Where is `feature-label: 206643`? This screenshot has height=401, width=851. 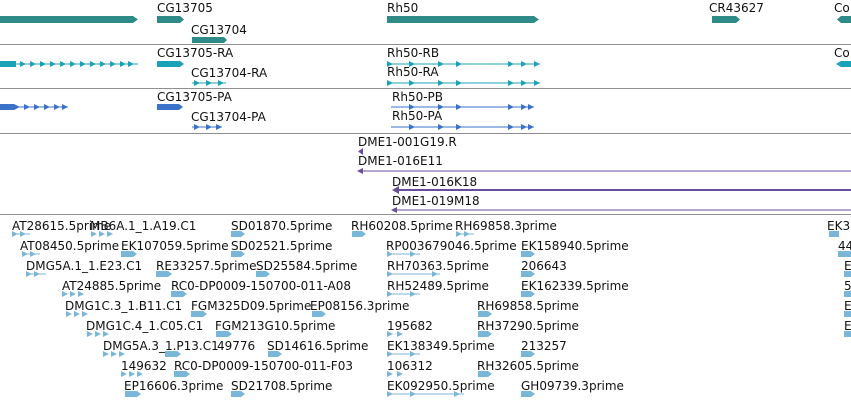
feature-label: 206643 is located at coordinates (544, 266).